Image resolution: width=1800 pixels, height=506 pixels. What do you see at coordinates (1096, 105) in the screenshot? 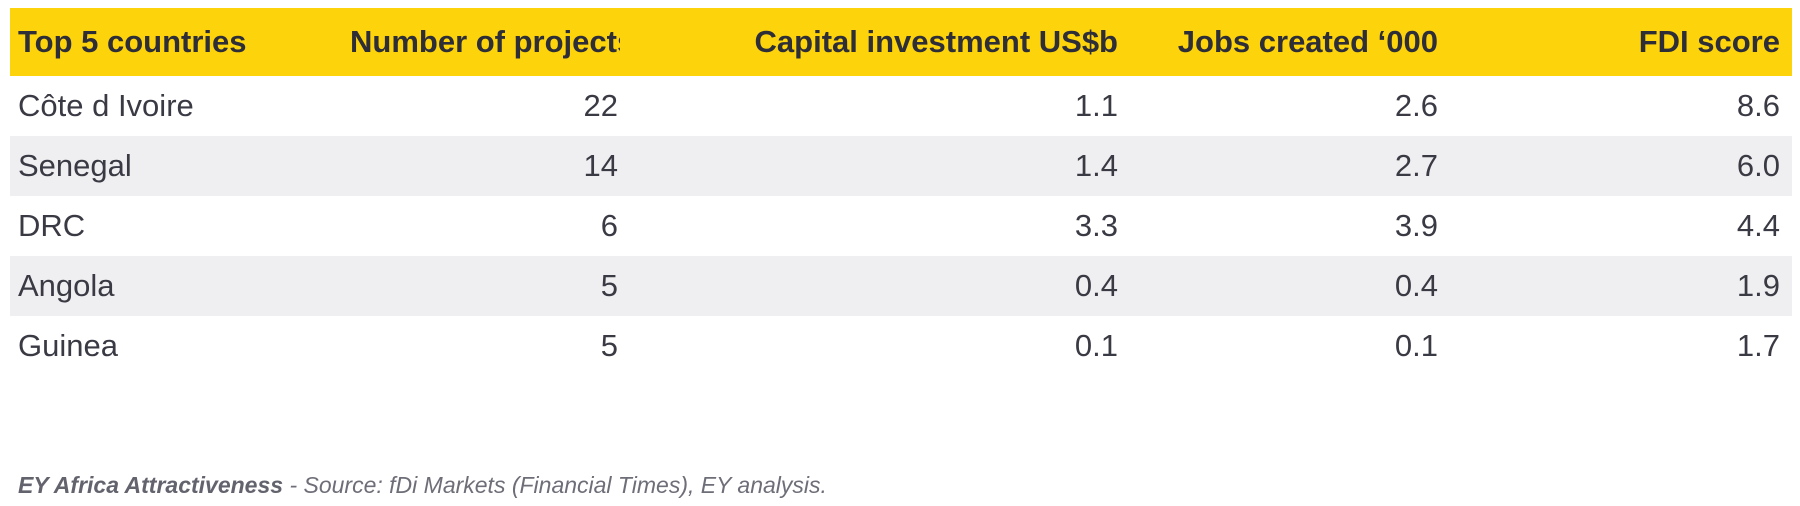
I see `cell-capital: 1.1` at bounding box center [1096, 105].